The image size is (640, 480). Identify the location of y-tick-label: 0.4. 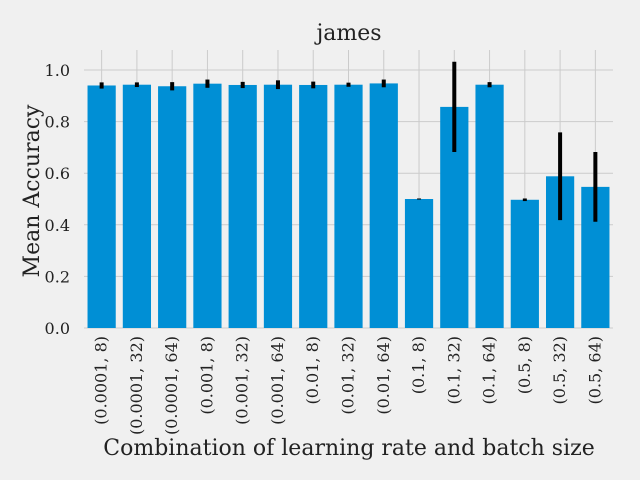
(57, 225).